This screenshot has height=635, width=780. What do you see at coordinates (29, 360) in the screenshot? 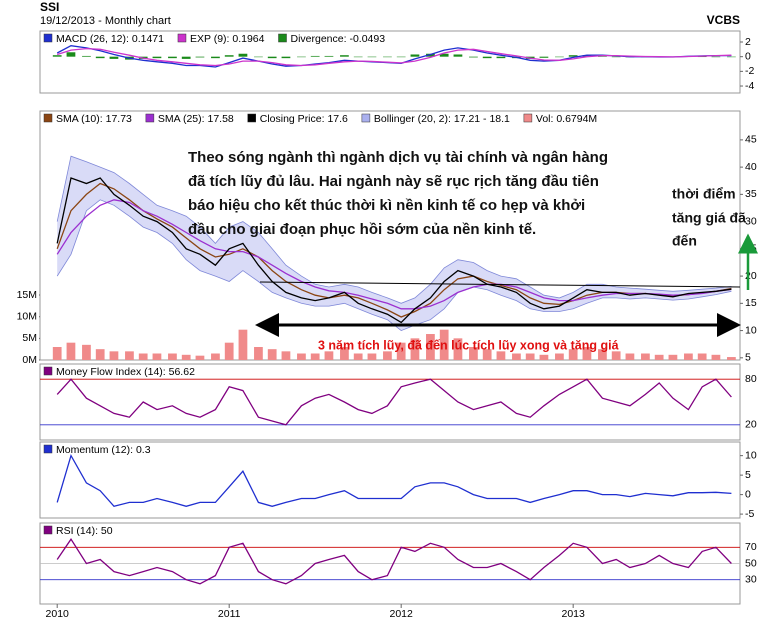
I see `y-tick-label: 0M` at bounding box center [29, 360].